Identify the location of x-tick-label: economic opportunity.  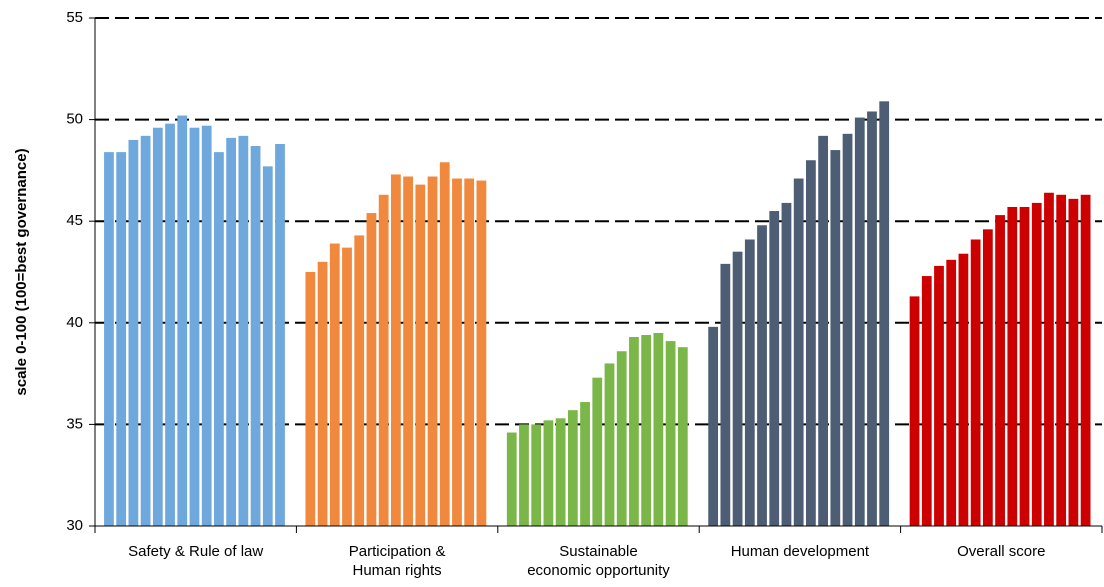
(598, 570).